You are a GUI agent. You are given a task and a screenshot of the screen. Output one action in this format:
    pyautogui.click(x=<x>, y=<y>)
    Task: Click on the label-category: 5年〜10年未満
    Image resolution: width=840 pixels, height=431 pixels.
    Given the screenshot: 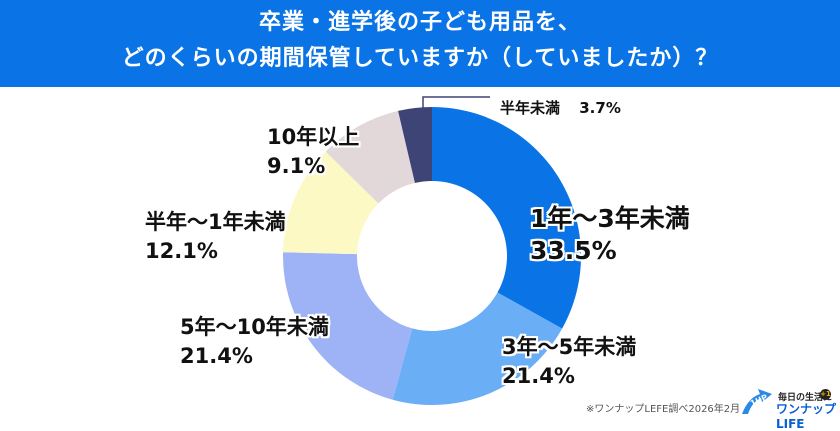 What is the action you would take?
    pyautogui.click(x=254, y=327)
    